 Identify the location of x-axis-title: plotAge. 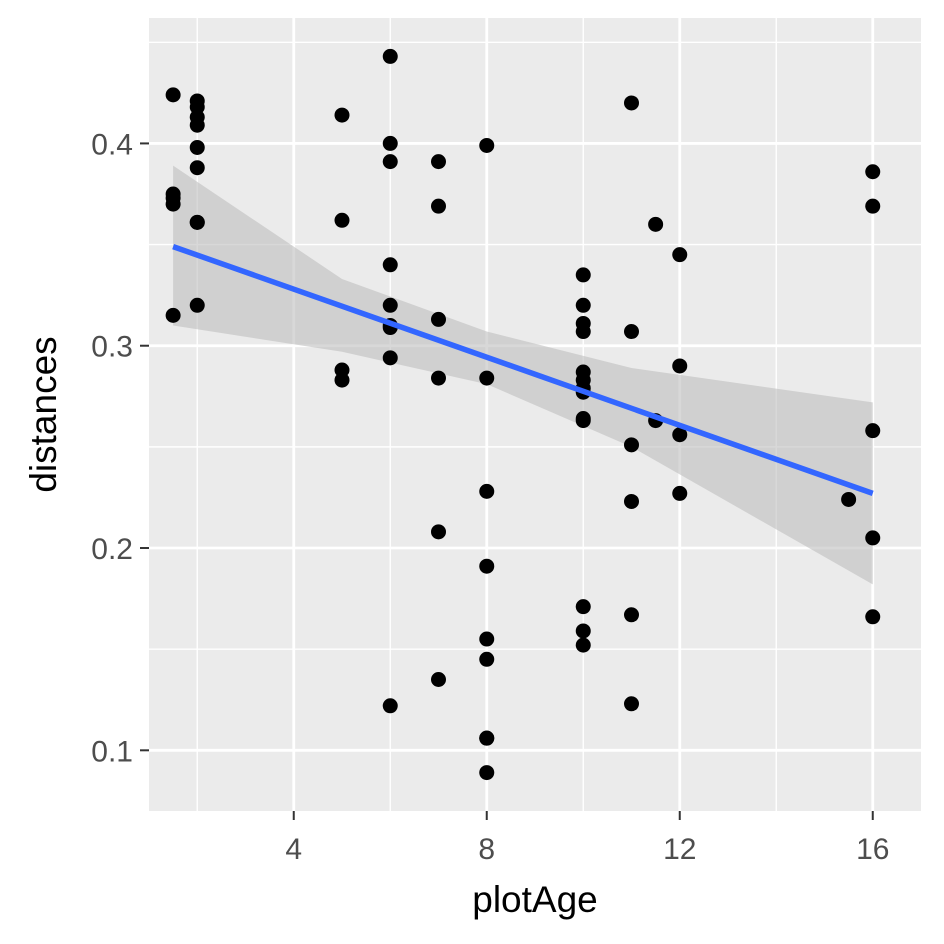
(535, 899).